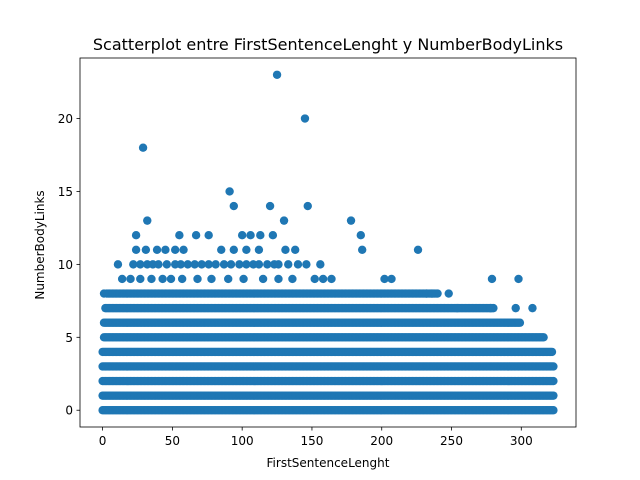 The width and height of the screenshot is (640, 480). I want to click on y-tick-label: 15, so click(65, 192).